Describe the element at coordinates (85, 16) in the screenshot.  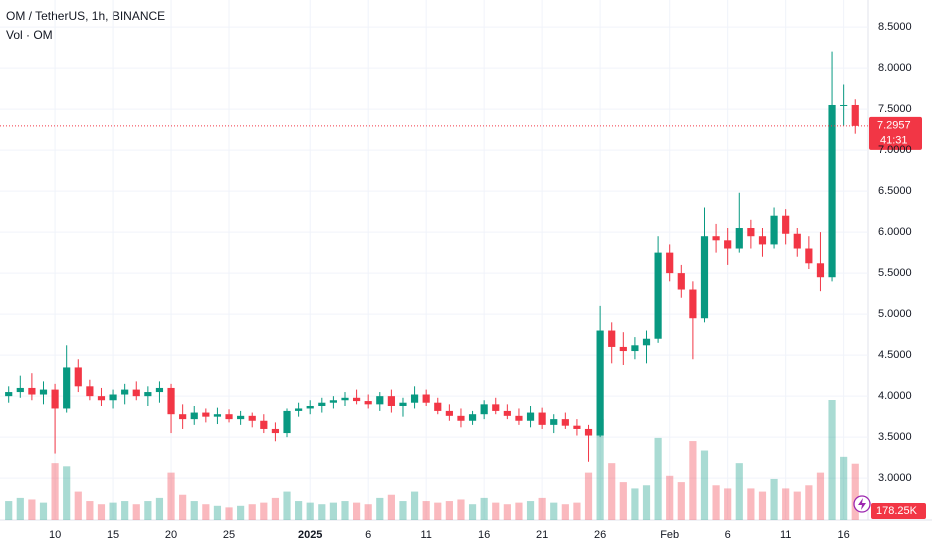
I see `chart-title: OM / TetherUS, 1h, BINANCE` at that location.